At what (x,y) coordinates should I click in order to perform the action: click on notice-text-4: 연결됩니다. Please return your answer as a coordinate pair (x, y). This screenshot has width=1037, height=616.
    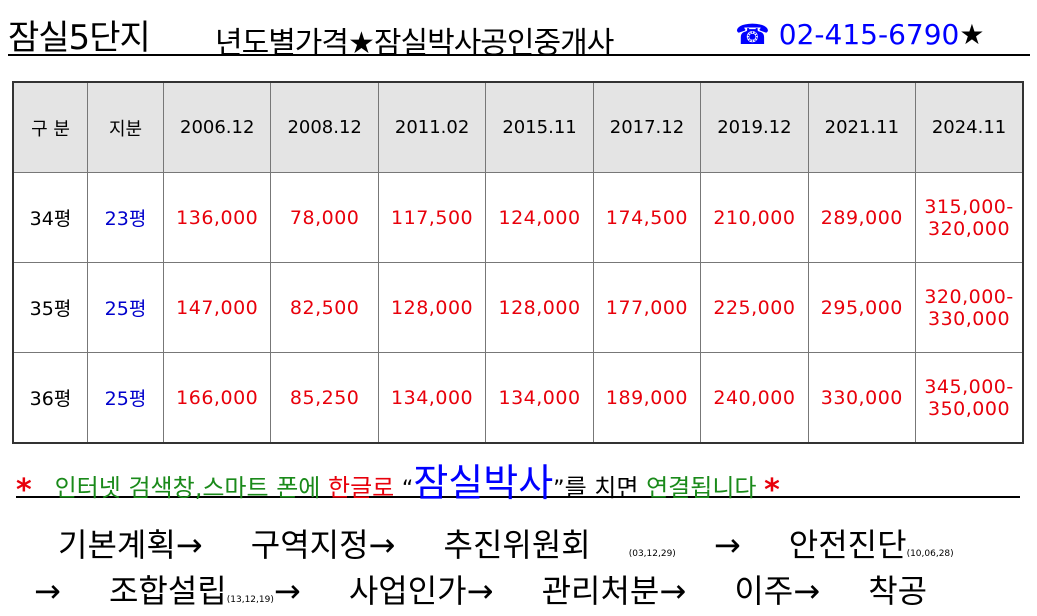
    Looking at the image, I should click on (701, 488).